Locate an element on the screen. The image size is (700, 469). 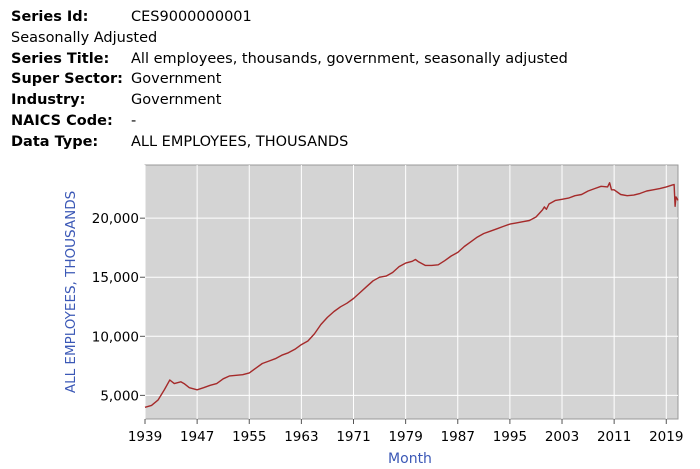
industry-value: Government is located at coordinates (176, 100).